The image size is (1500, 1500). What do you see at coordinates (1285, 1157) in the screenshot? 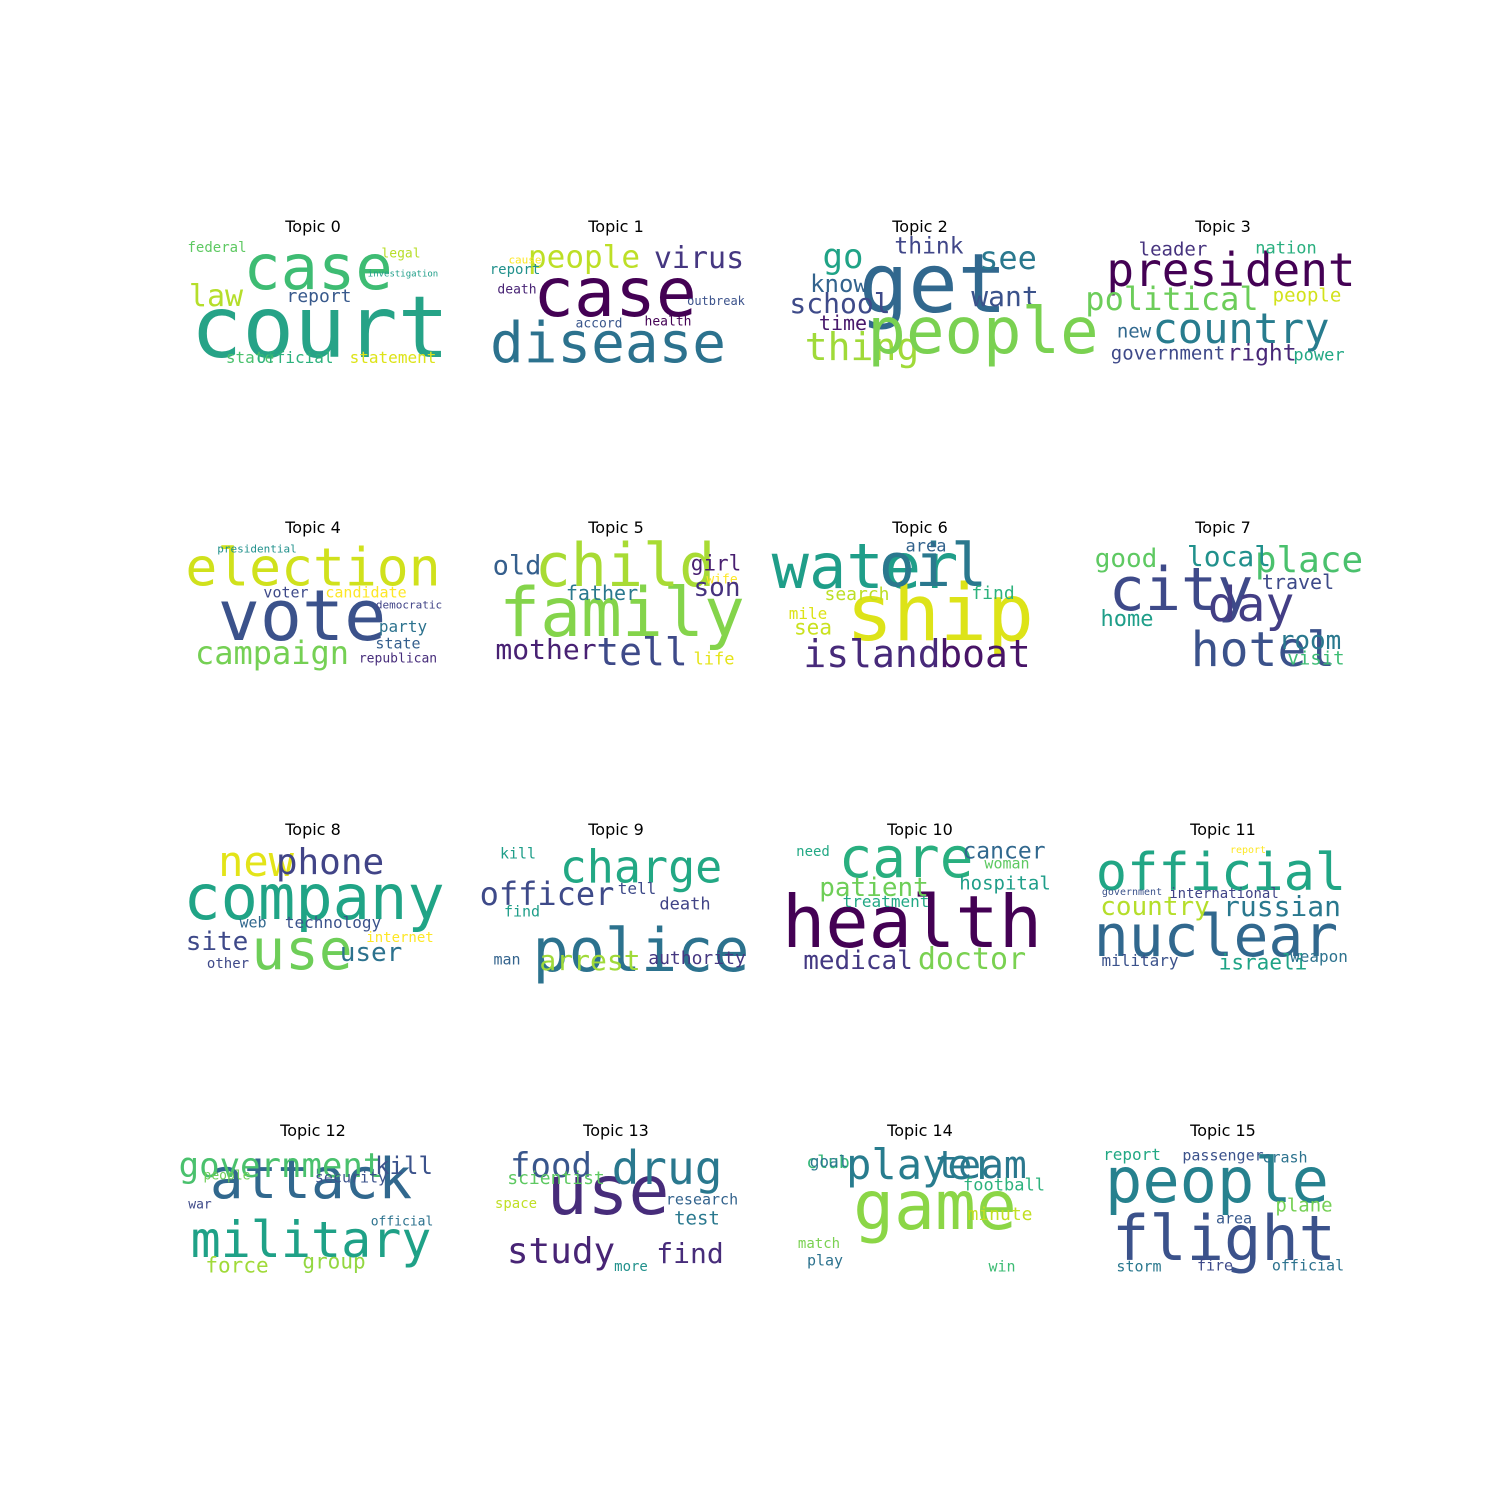
I see `cloud-word: crash` at bounding box center [1285, 1157].